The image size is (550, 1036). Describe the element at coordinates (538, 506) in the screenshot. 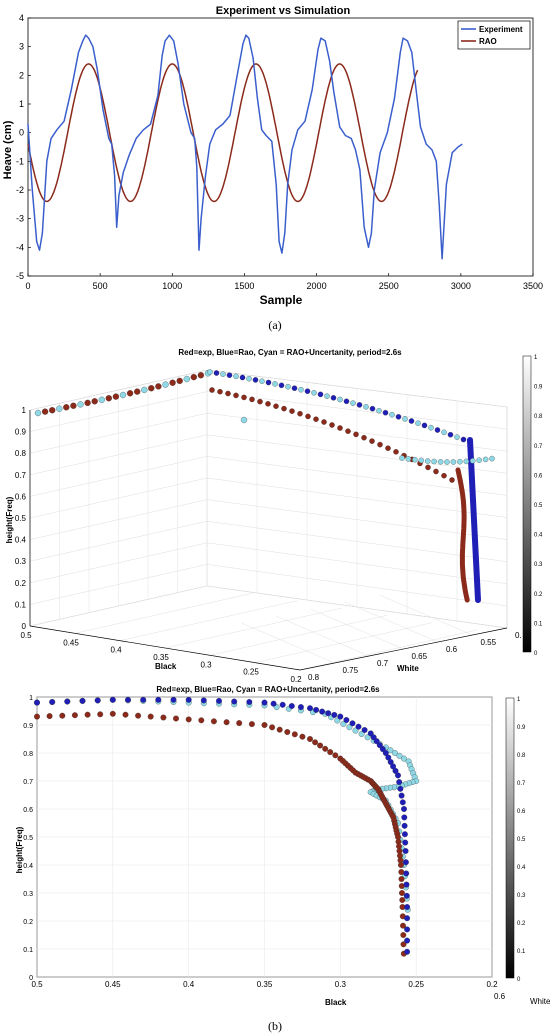

I see `chart-b3d-colorbar-ticks: 0 0.1 0.2 0.3 0.4 0.5 0.6 0.7 0.8 0.9 1` at that location.